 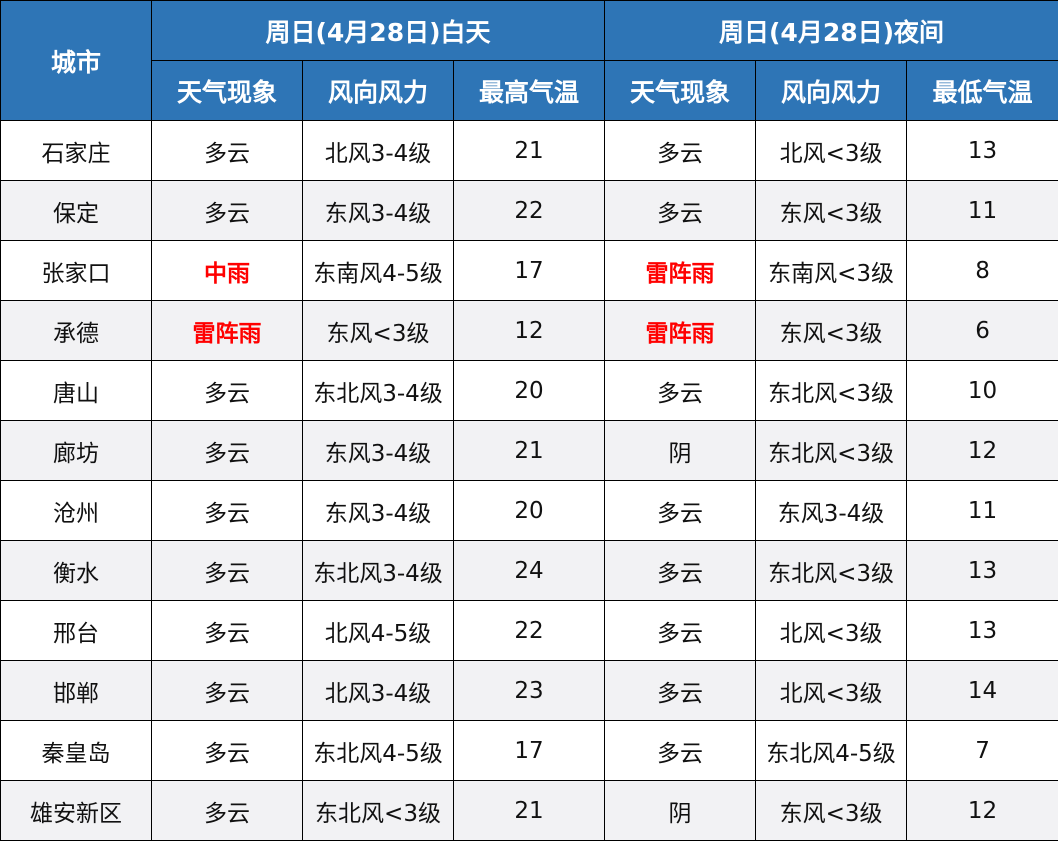 I want to click on cell-day-high: 12, so click(x=529, y=330).